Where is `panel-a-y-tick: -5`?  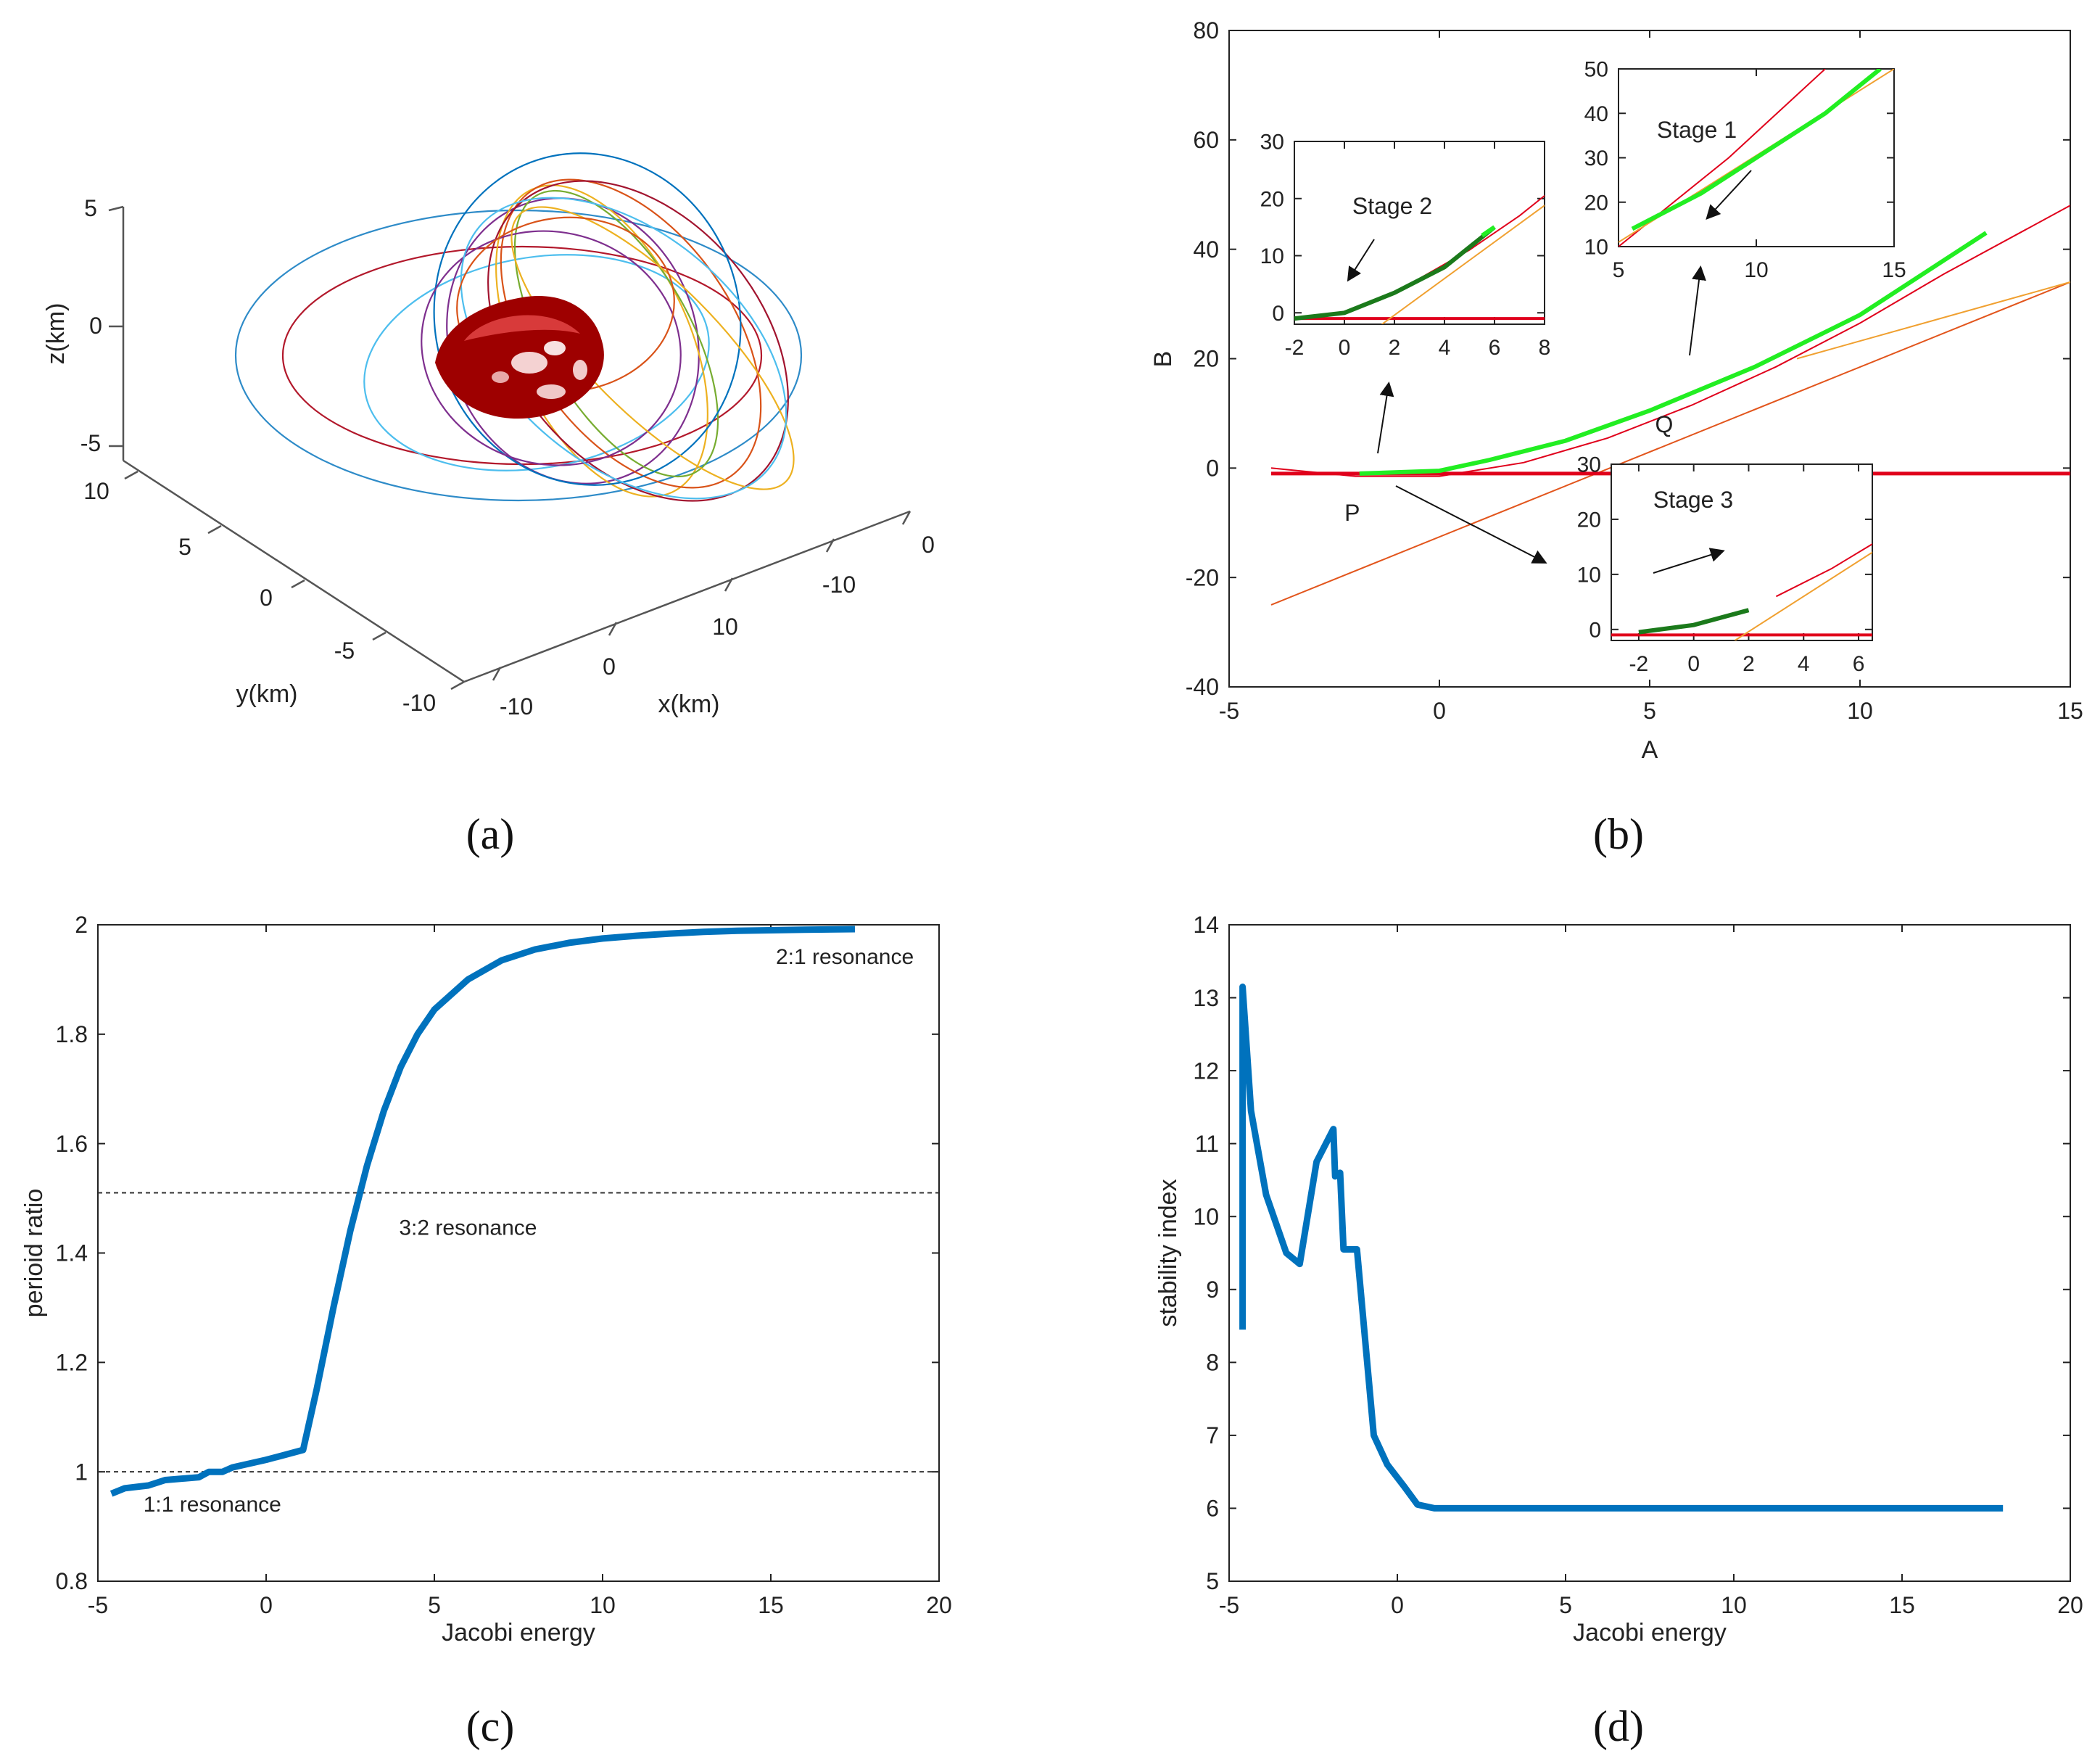 panel-a-y-tick: -5 is located at coordinates (344, 651).